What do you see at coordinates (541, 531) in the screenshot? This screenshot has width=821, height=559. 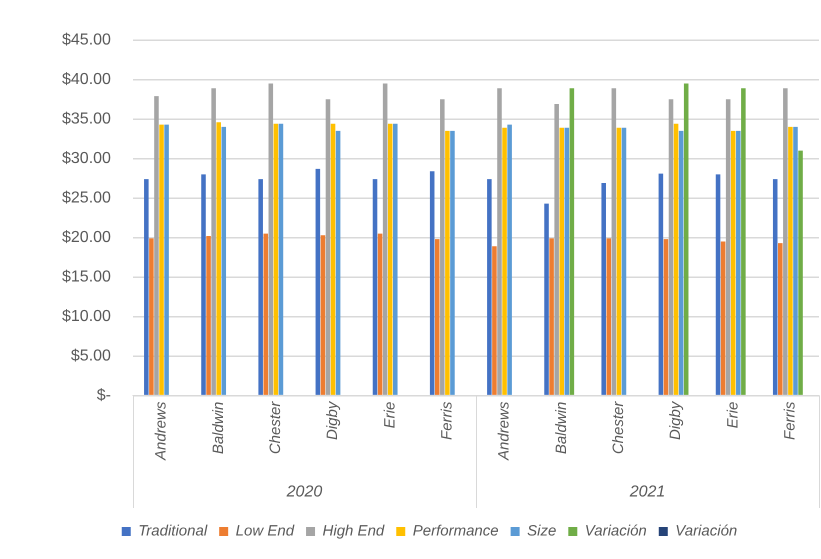 I see `legend-label: Size` at bounding box center [541, 531].